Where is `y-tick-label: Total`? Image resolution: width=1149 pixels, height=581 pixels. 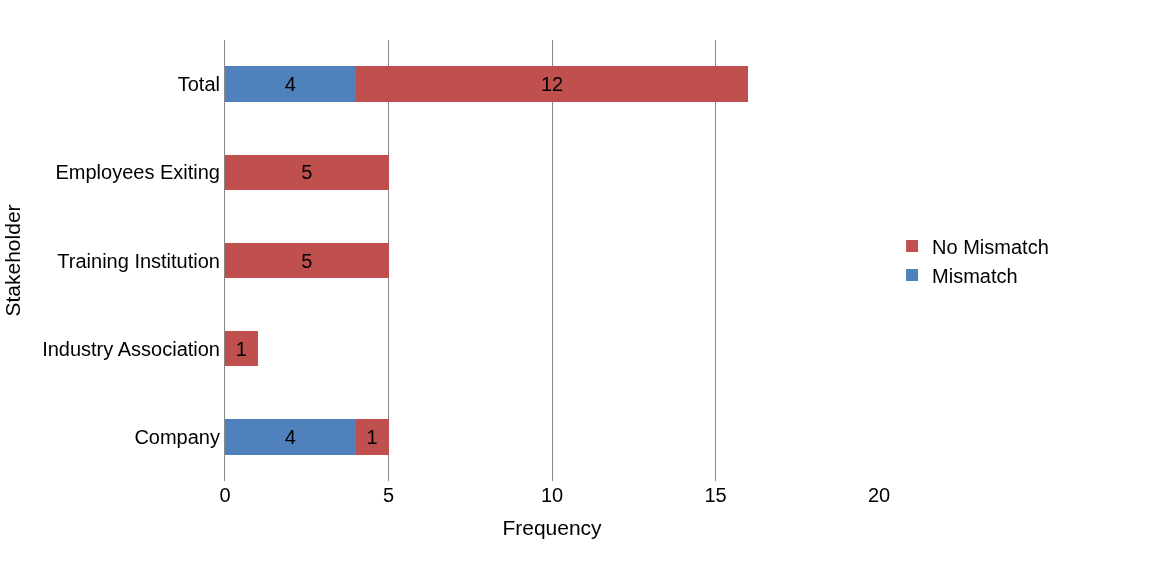
y-tick-label: Total is located at coordinates (198, 84).